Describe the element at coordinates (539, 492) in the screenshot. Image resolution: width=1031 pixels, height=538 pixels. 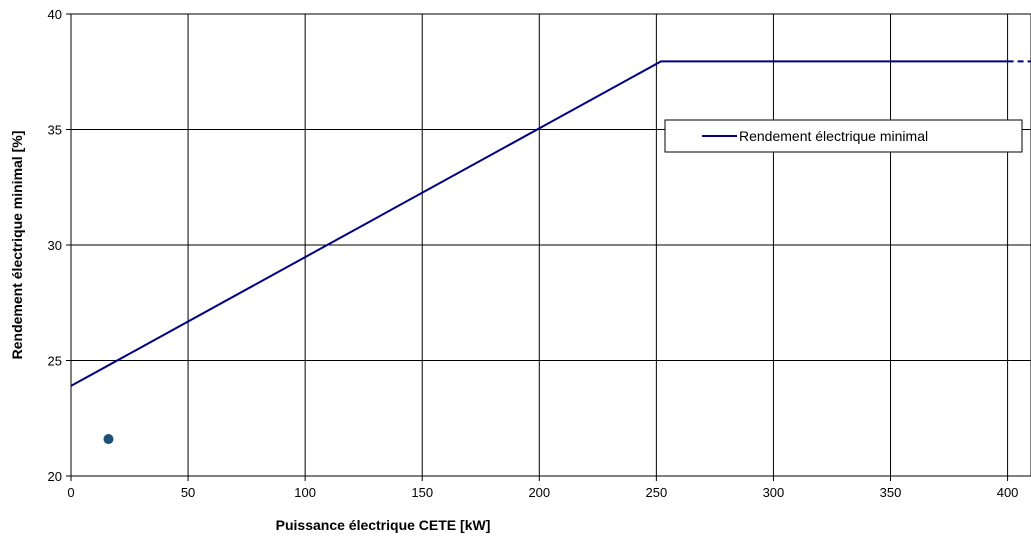
I see `x-tick-label: 200` at that location.